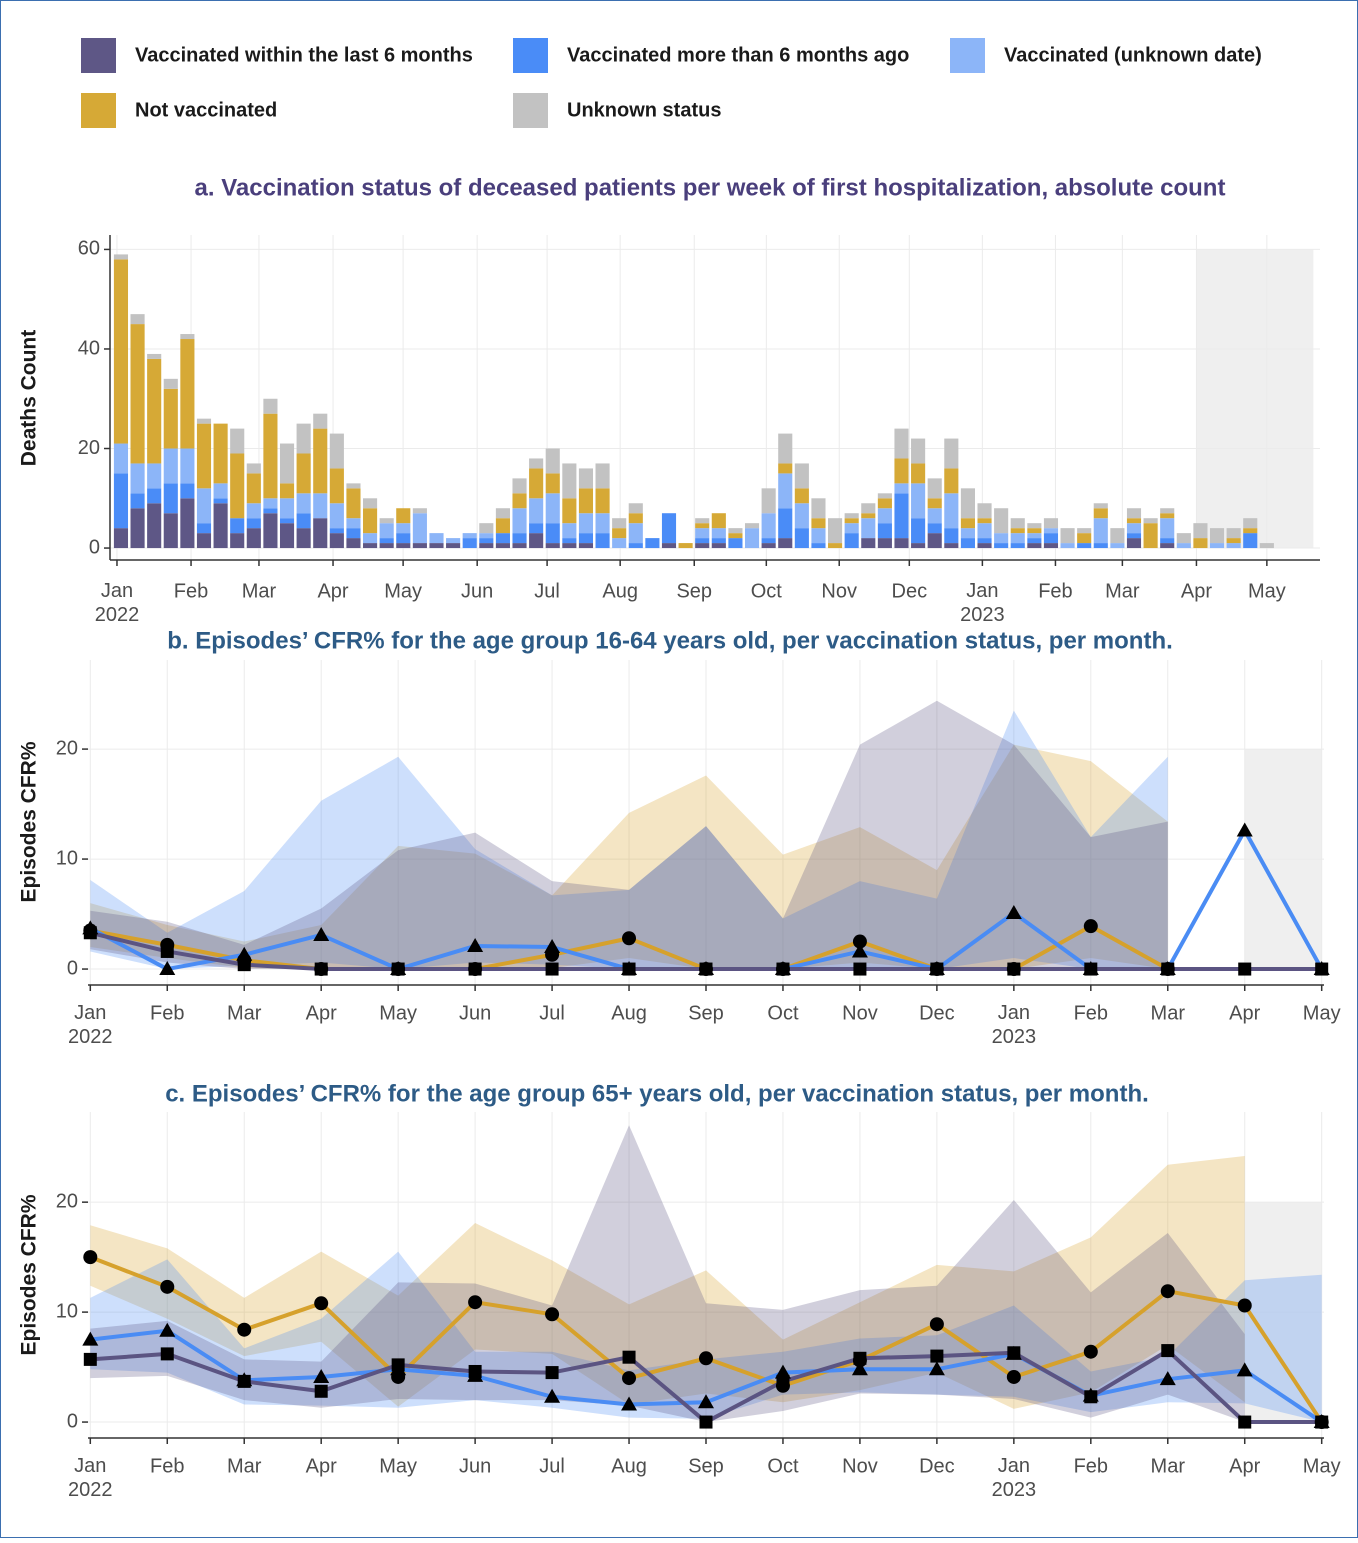  What do you see at coordinates (552, 1466) in the screenshot?
I see `x-tick-label: Jul` at bounding box center [552, 1466].